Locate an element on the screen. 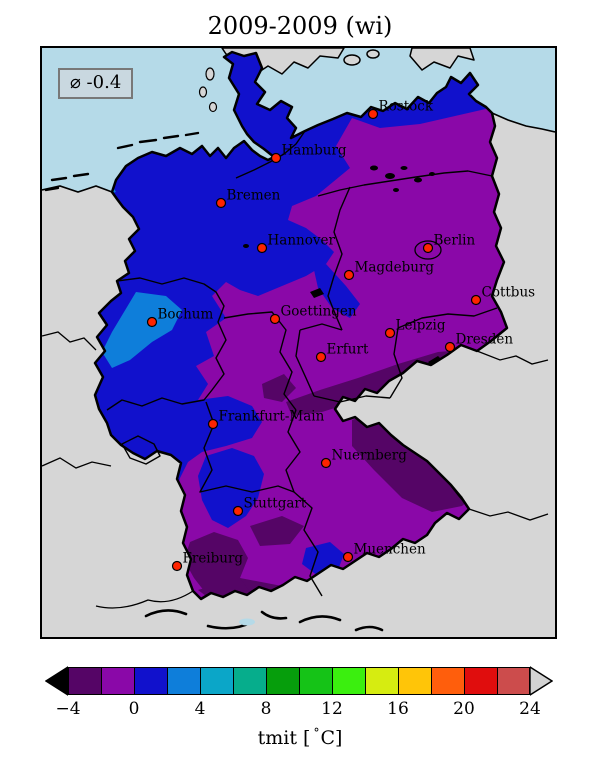 The image size is (600, 780). colorbar-tick: 4 is located at coordinates (200, 709).